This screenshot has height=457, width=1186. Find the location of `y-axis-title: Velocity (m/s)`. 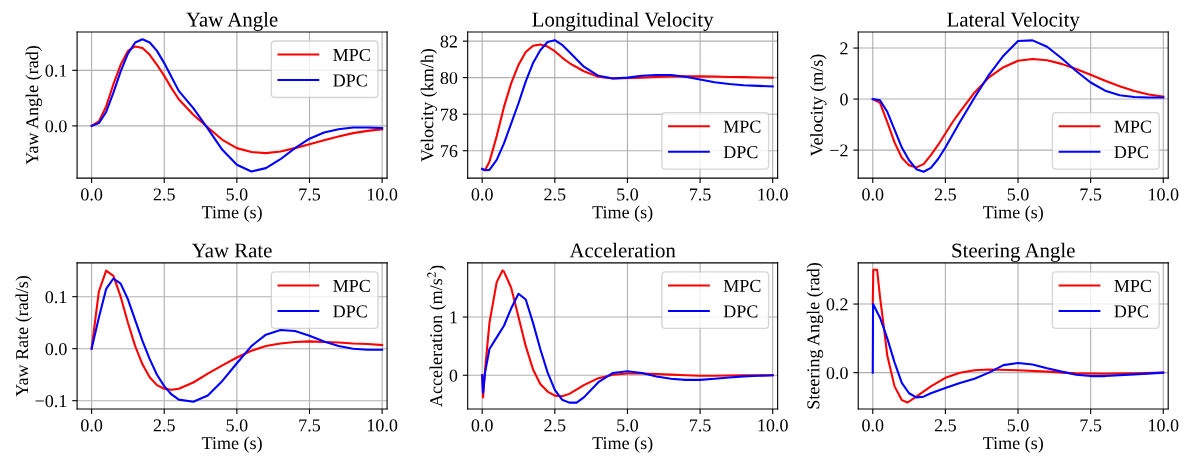

y-axis-title: Velocity (m/s) is located at coordinates (818, 105).